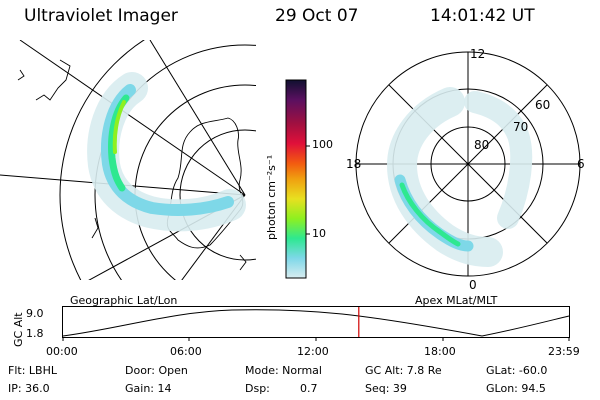  What do you see at coordinates (403, 370) in the screenshot?
I see `gc-alt-status: GC Alt: 7.8 Re` at bounding box center [403, 370].